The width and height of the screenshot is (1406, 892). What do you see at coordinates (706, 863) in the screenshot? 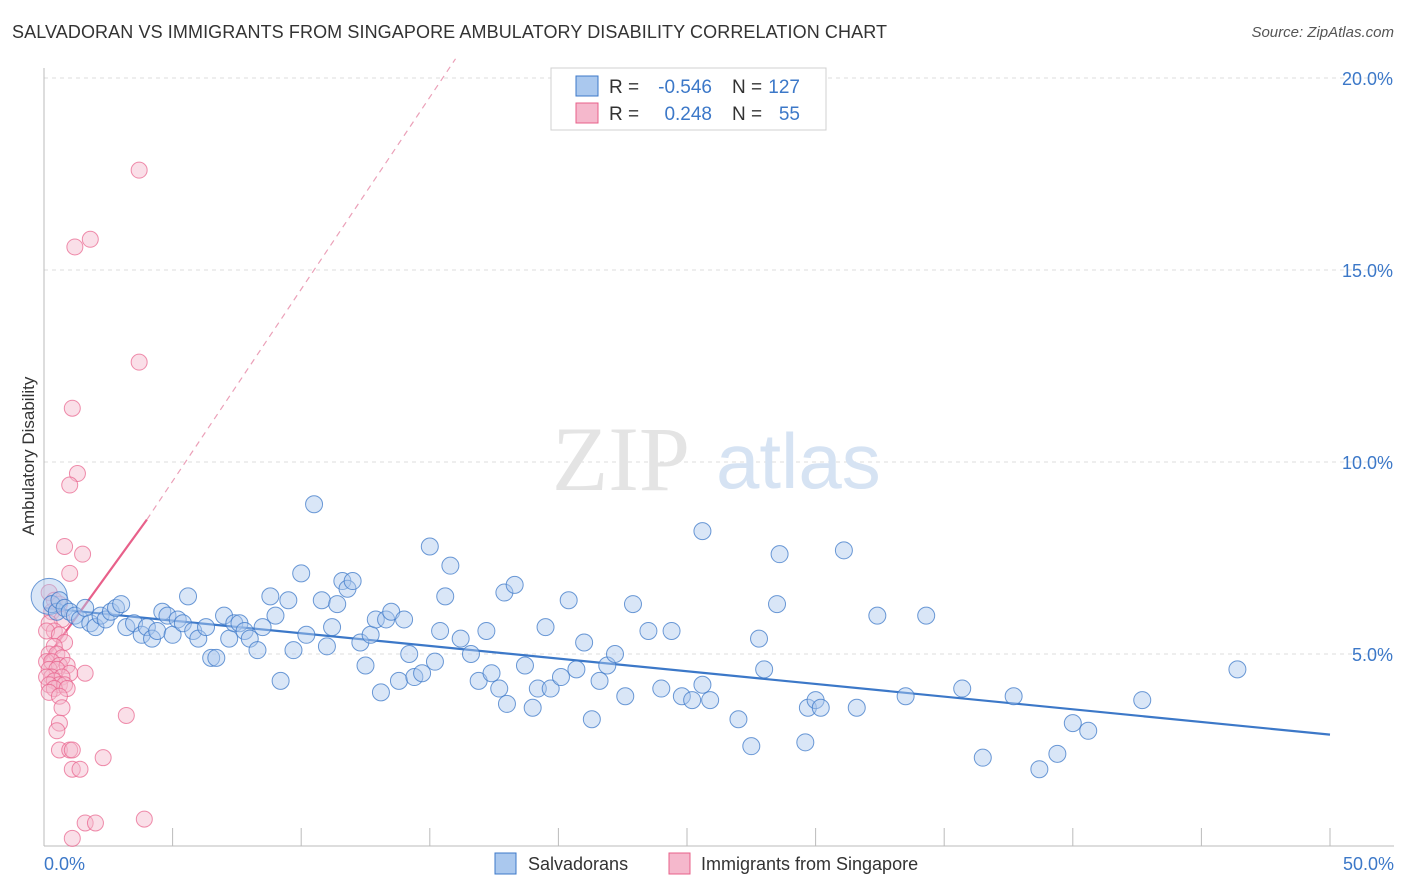
I see `series-legend: Salvadorans Immigrants from Singapore` at bounding box center [706, 863].